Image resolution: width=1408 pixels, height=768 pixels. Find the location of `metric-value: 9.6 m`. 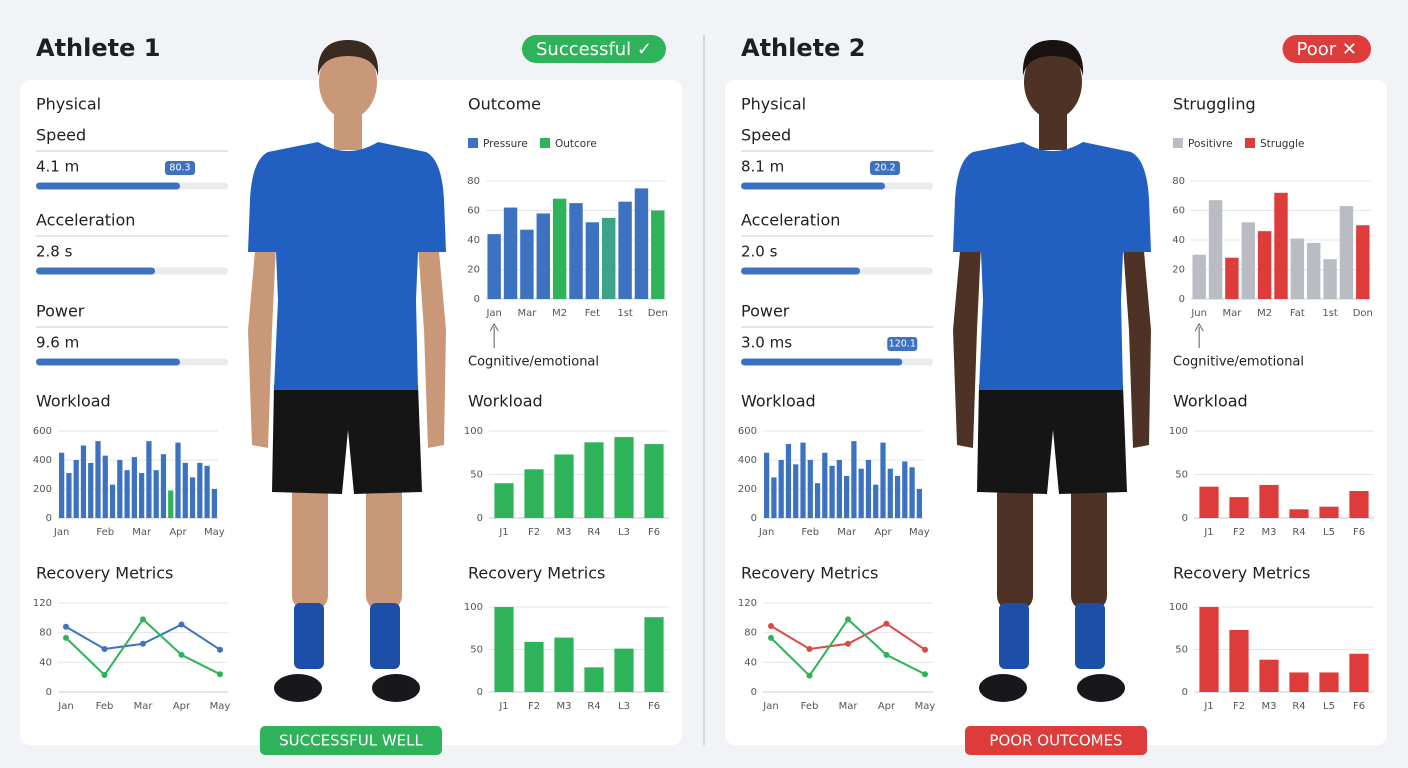

metric-value: 9.6 m is located at coordinates (57, 343).